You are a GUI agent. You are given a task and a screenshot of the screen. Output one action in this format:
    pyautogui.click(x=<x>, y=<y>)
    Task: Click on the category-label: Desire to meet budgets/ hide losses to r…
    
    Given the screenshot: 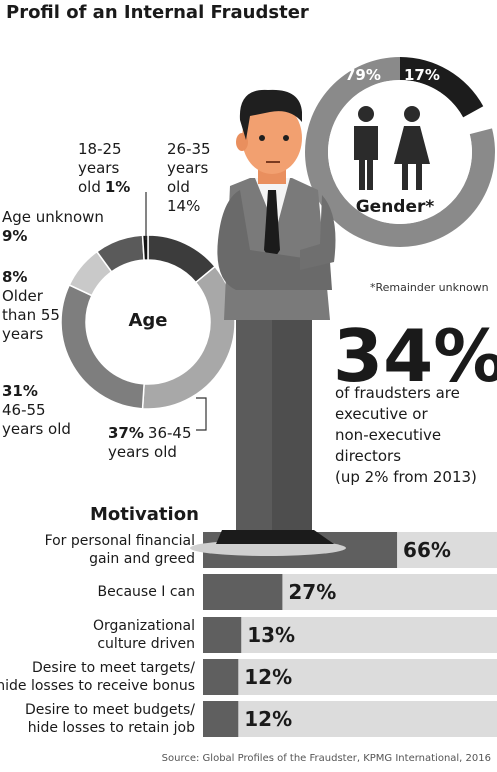 What is the action you would take?
    pyautogui.click(x=109, y=719)
    